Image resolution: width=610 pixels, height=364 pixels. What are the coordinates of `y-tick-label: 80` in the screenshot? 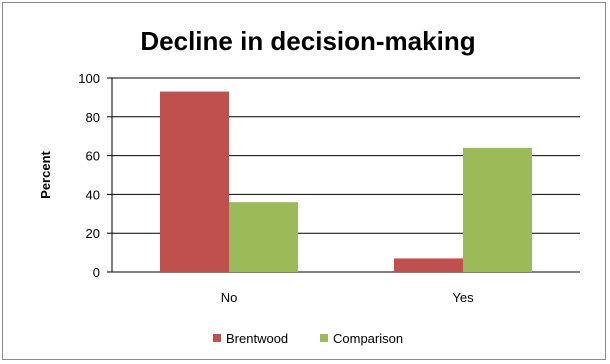 It's located at (93, 117).